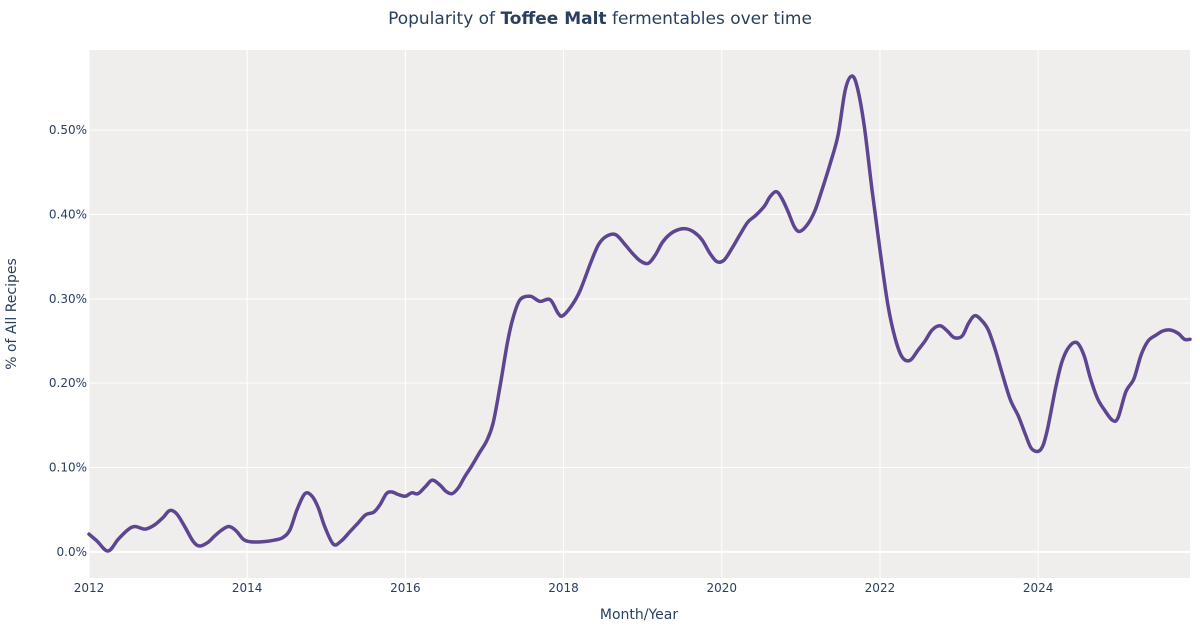 The image size is (1200, 630). What do you see at coordinates (880, 588) in the screenshot?
I see `x-tick-label: 2022` at bounding box center [880, 588].